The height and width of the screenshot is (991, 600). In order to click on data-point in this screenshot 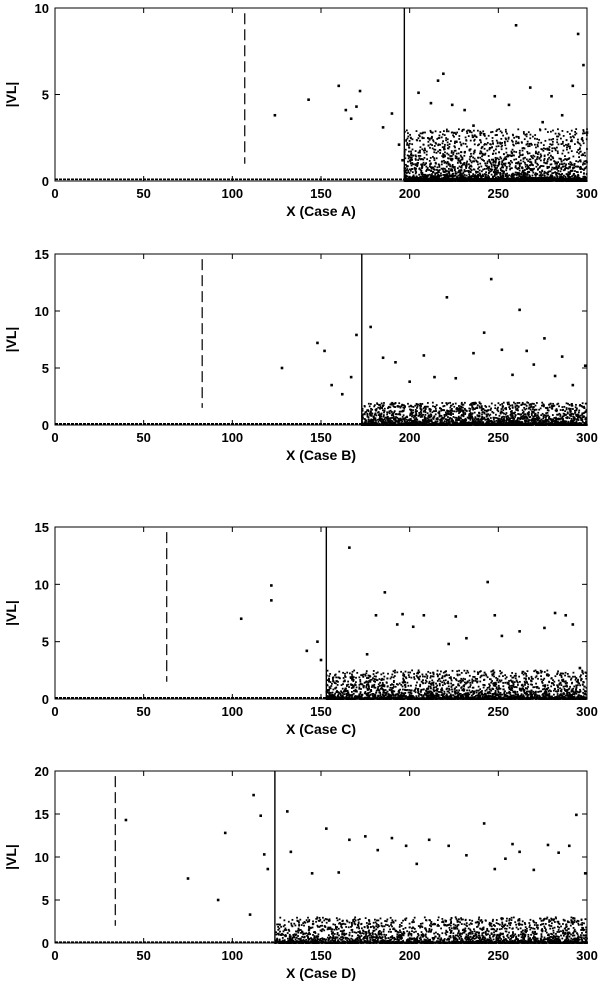, I will do `click(516, 25)`.